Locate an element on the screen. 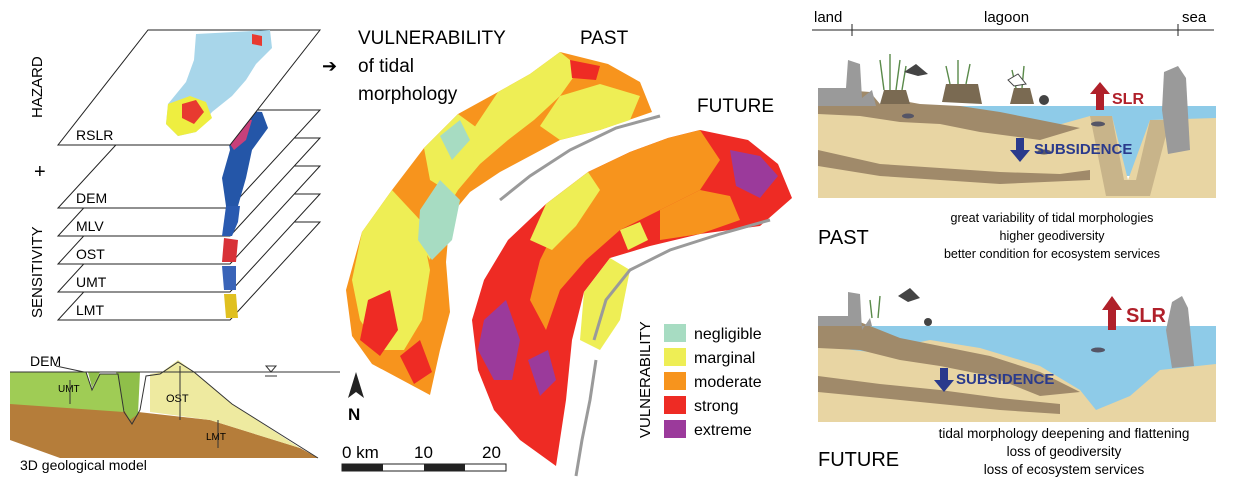  layer-label-rslr: RSLR is located at coordinates (94, 135).